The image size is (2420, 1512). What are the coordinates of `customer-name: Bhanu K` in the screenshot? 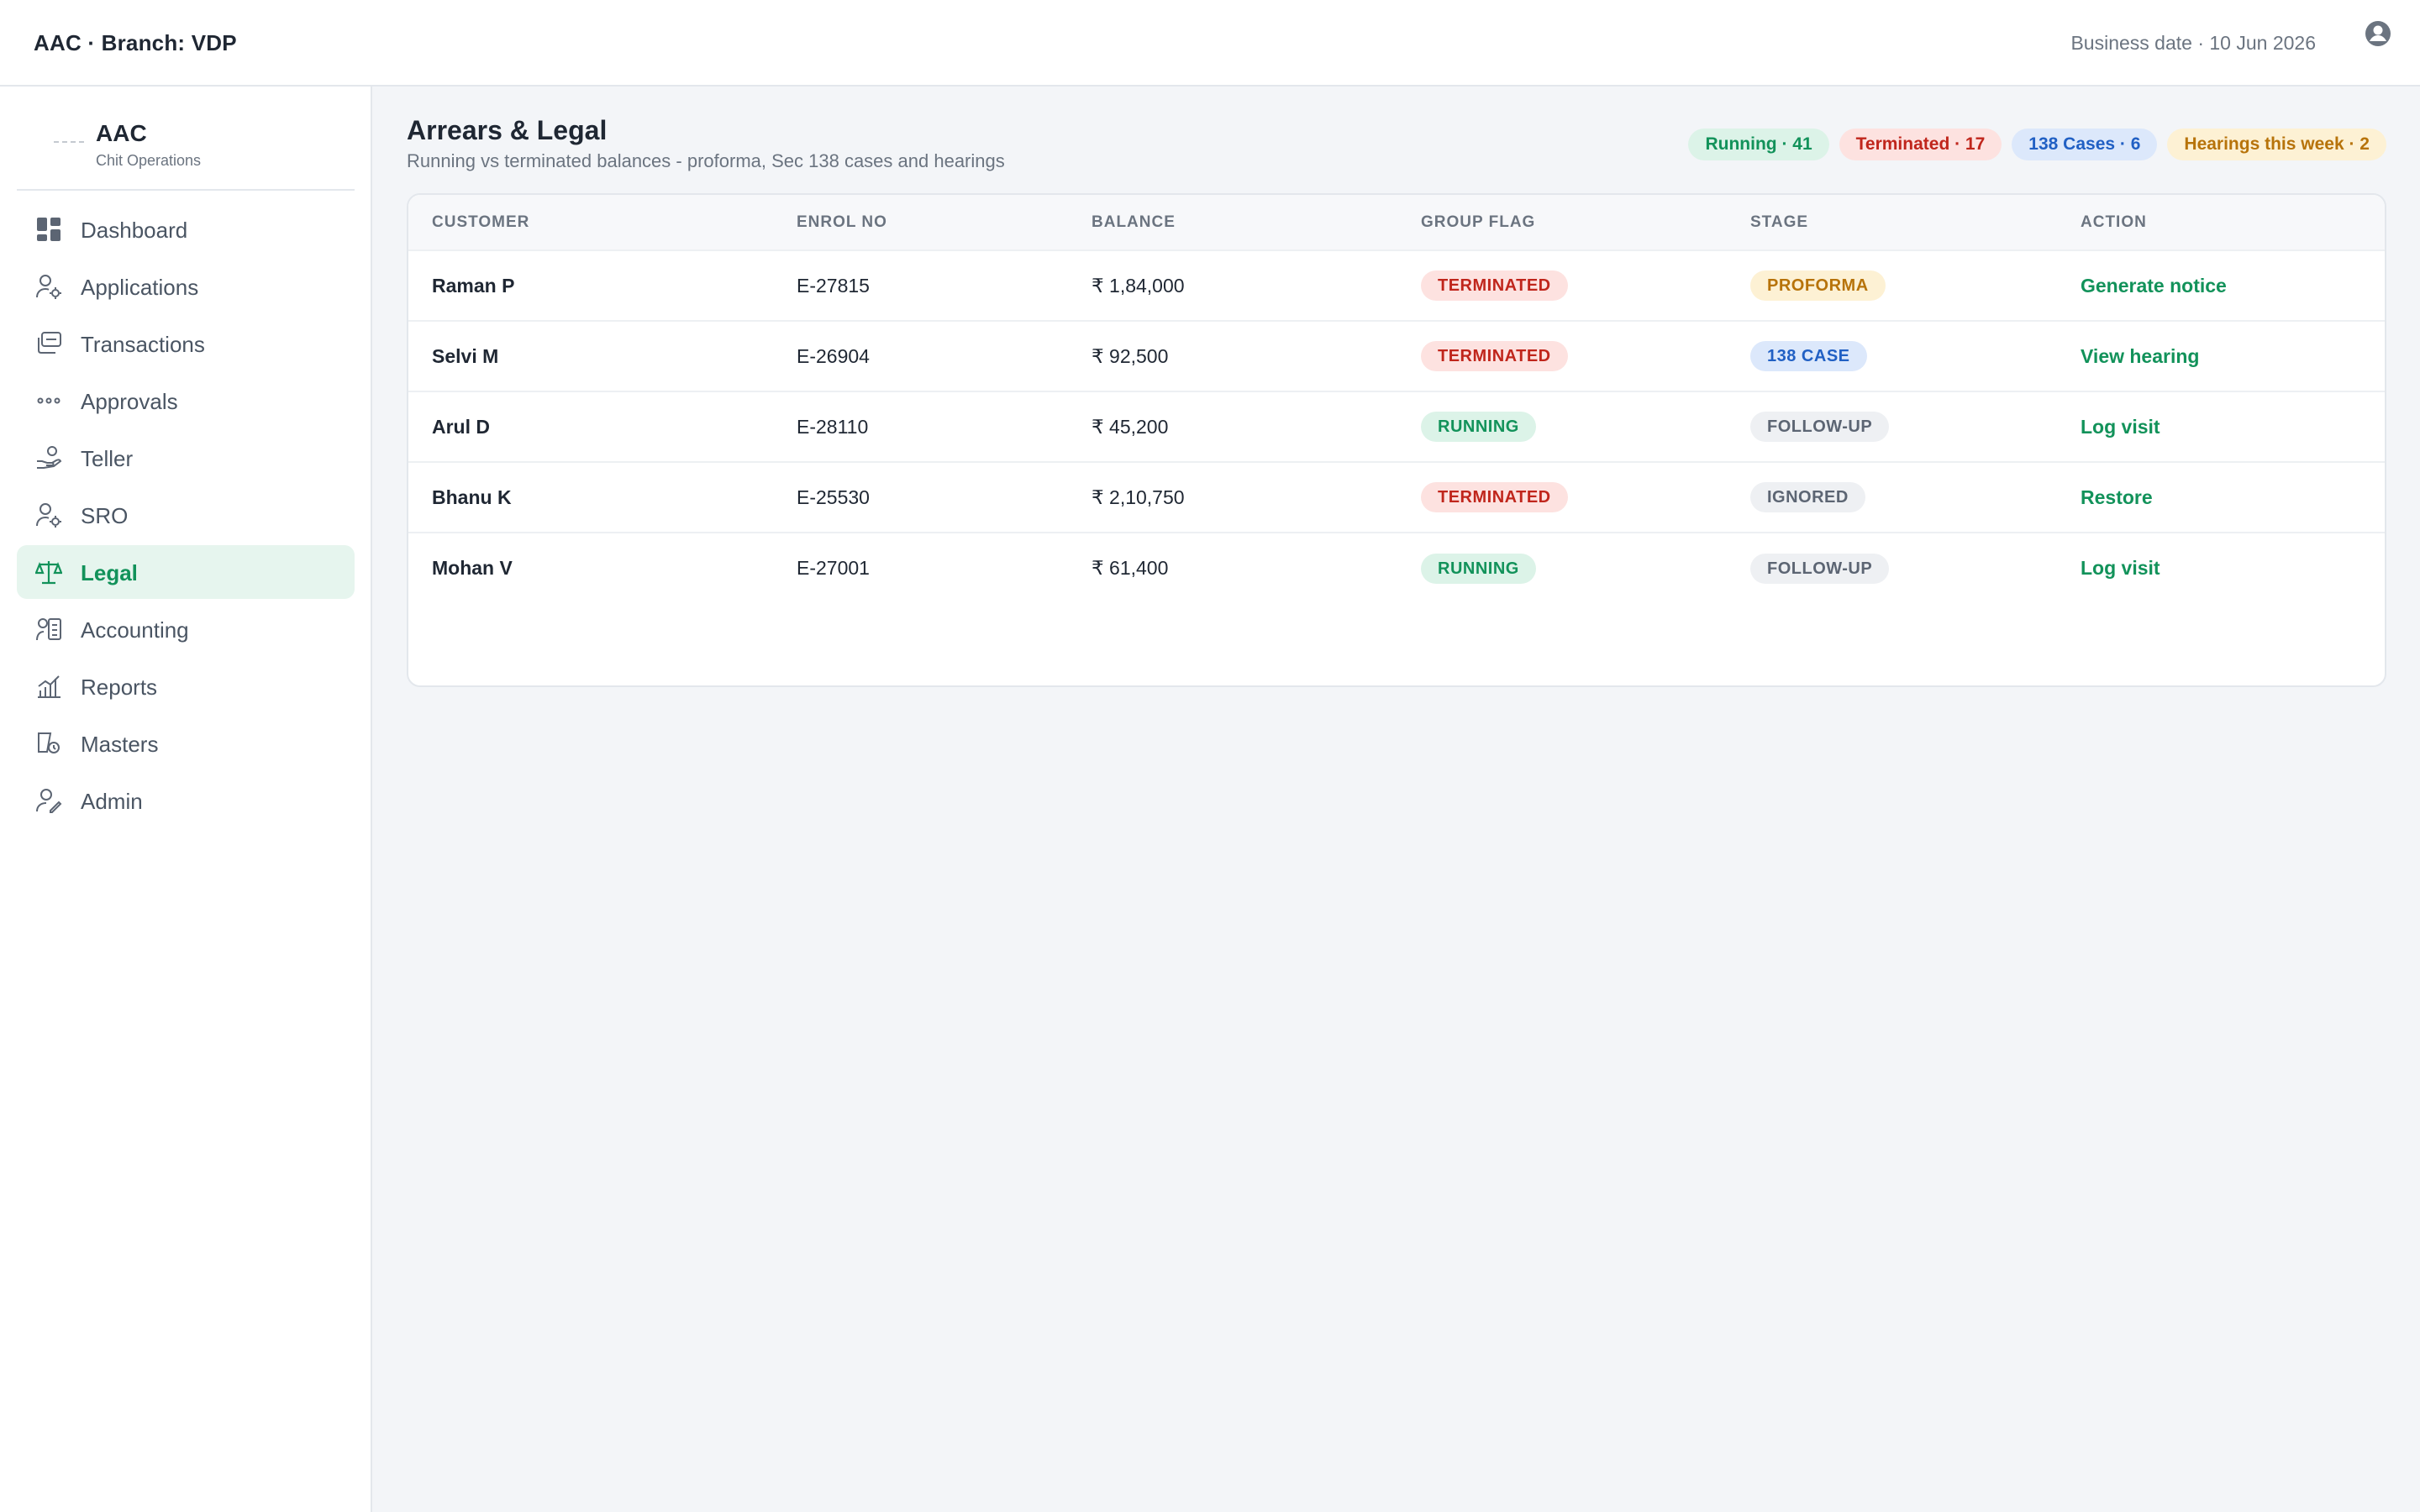 It's located at (472, 497).